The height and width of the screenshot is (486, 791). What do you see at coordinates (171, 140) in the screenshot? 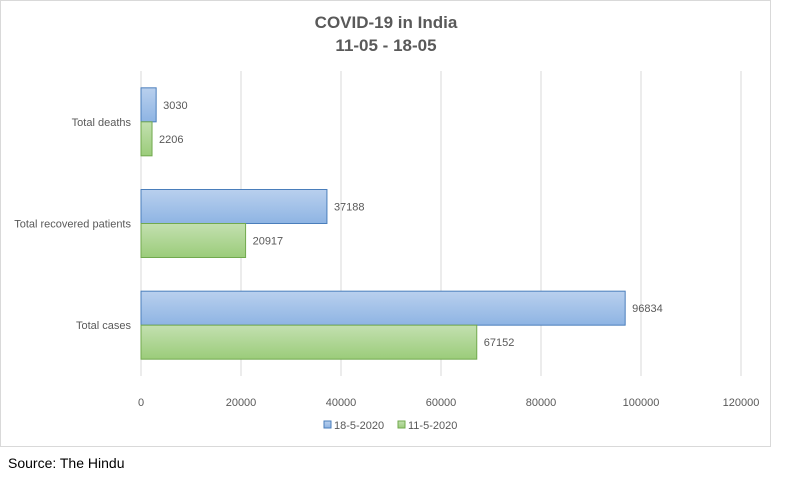
I see `data-label: 2206` at bounding box center [171, 140].